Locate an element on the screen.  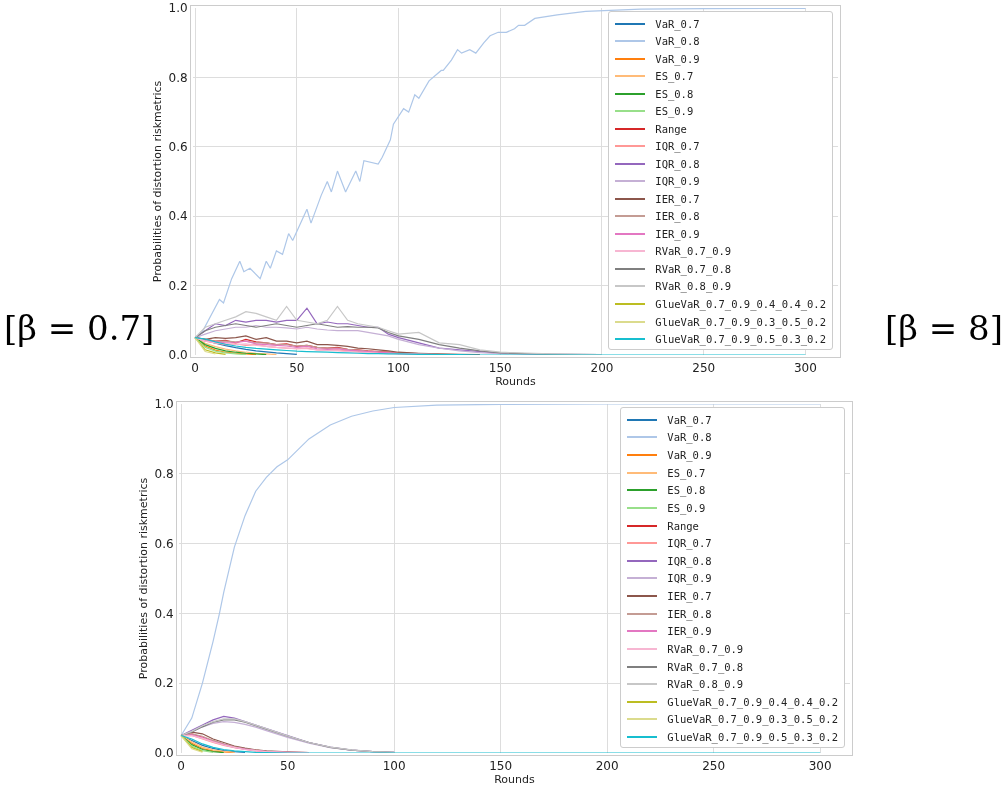
text: [β = 8] is located at coordinates (944, 328).